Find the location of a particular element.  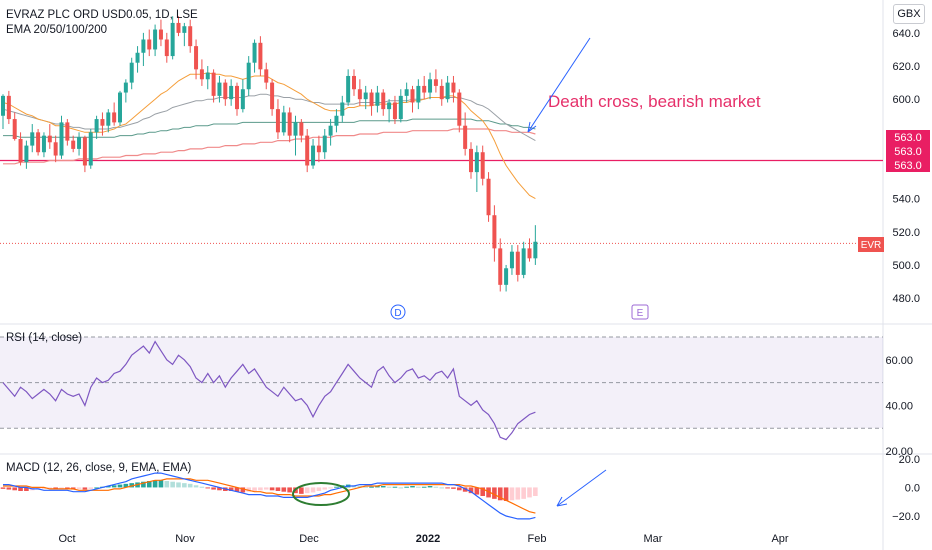

x-label-mar: Mar is located at coordinates (653, 539).